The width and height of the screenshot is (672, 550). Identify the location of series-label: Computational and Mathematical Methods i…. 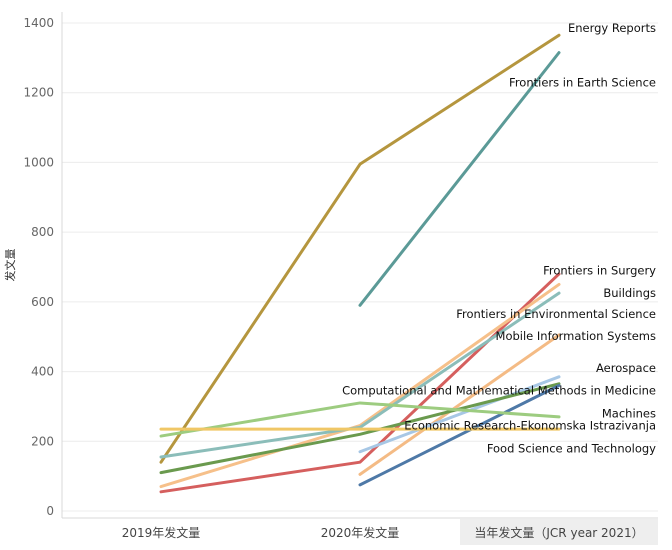
(499, 391).